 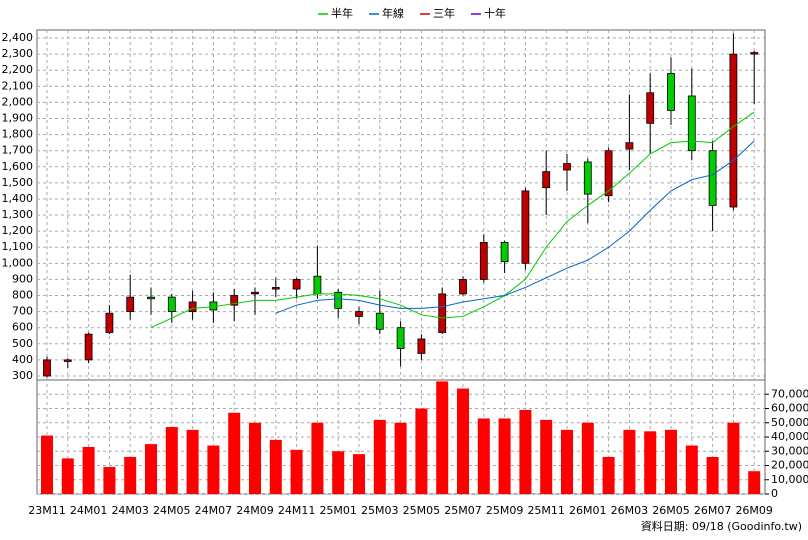 What do you see at coordinates (18, 85) in the screenshot?
I see `y-tick-label: 2,100` at bounding box center [18, 85].